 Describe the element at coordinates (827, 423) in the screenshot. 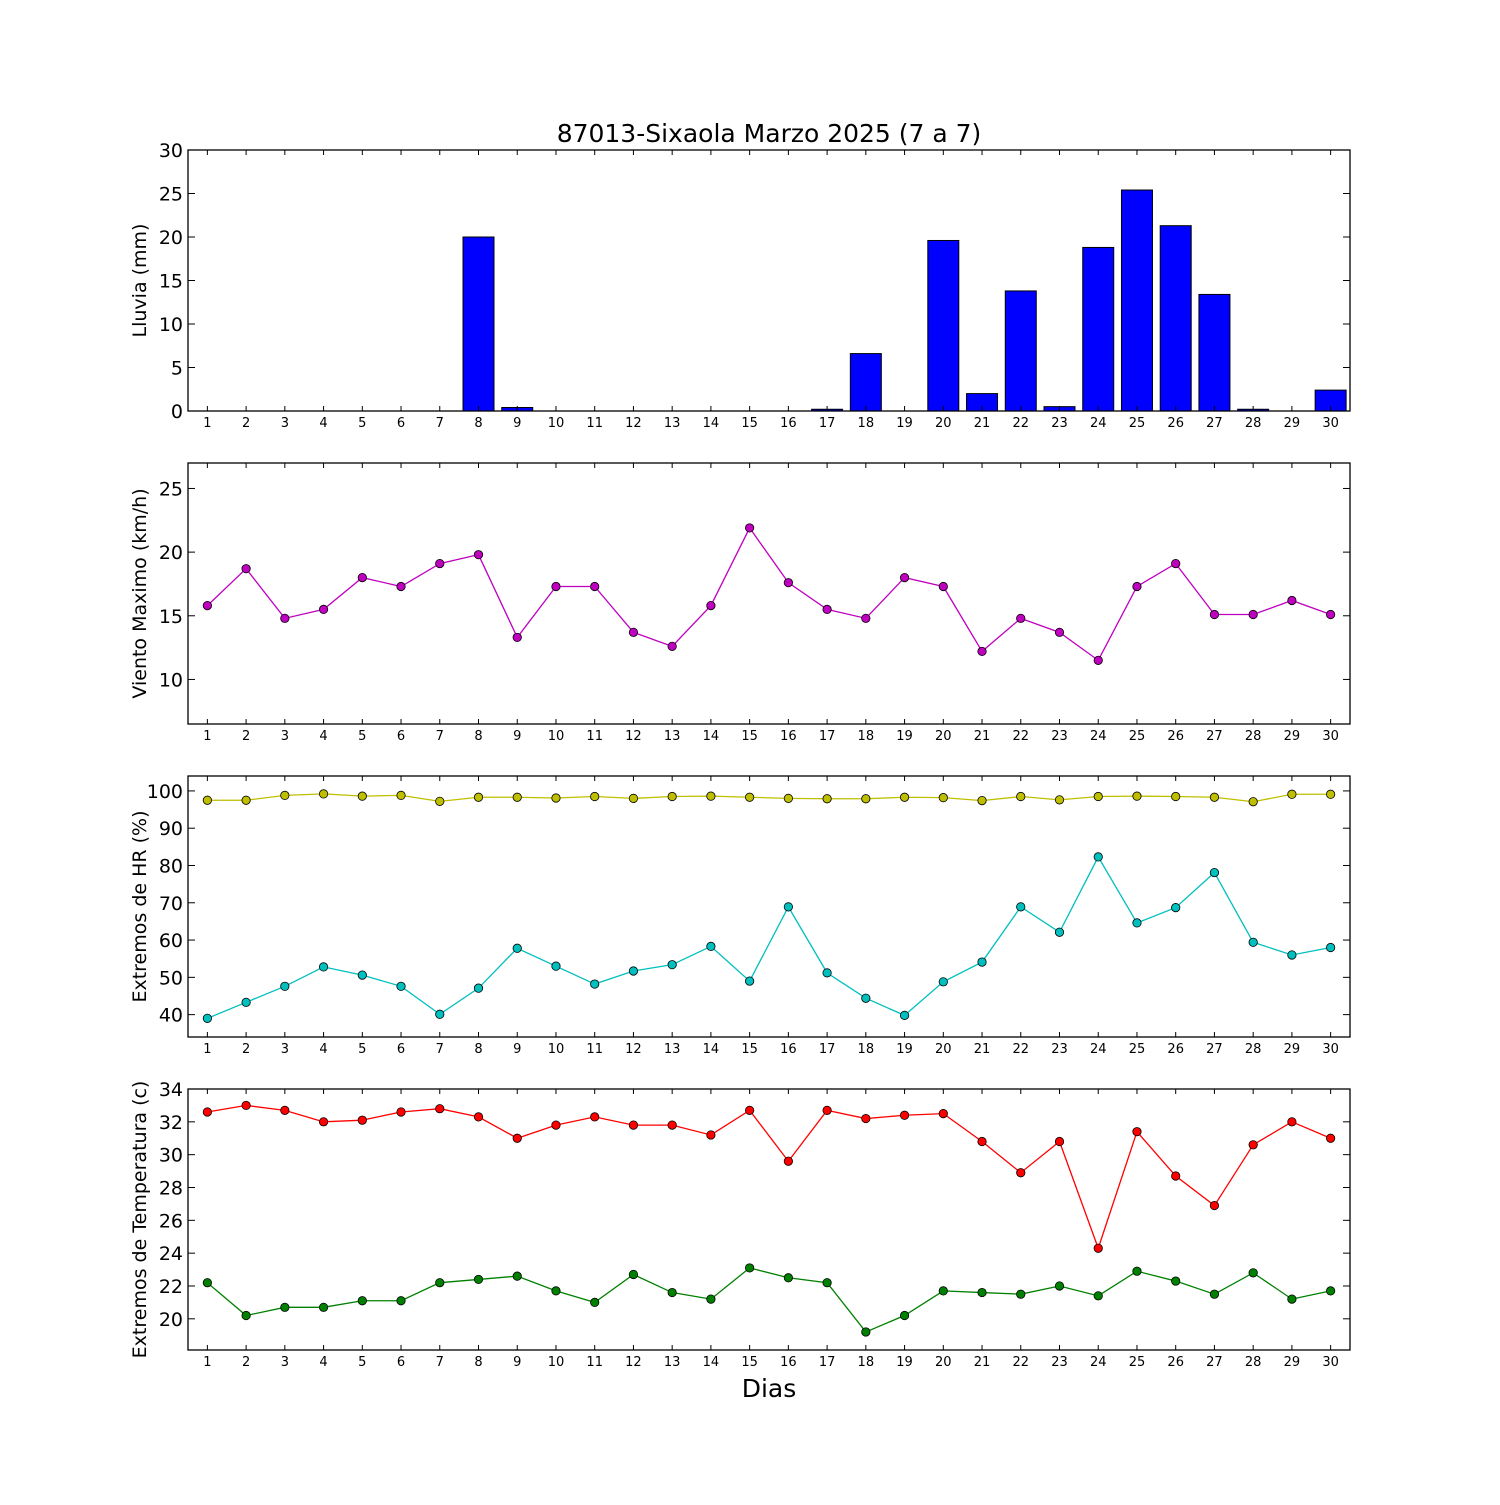

I see `x-tick-label: 17` at that location.